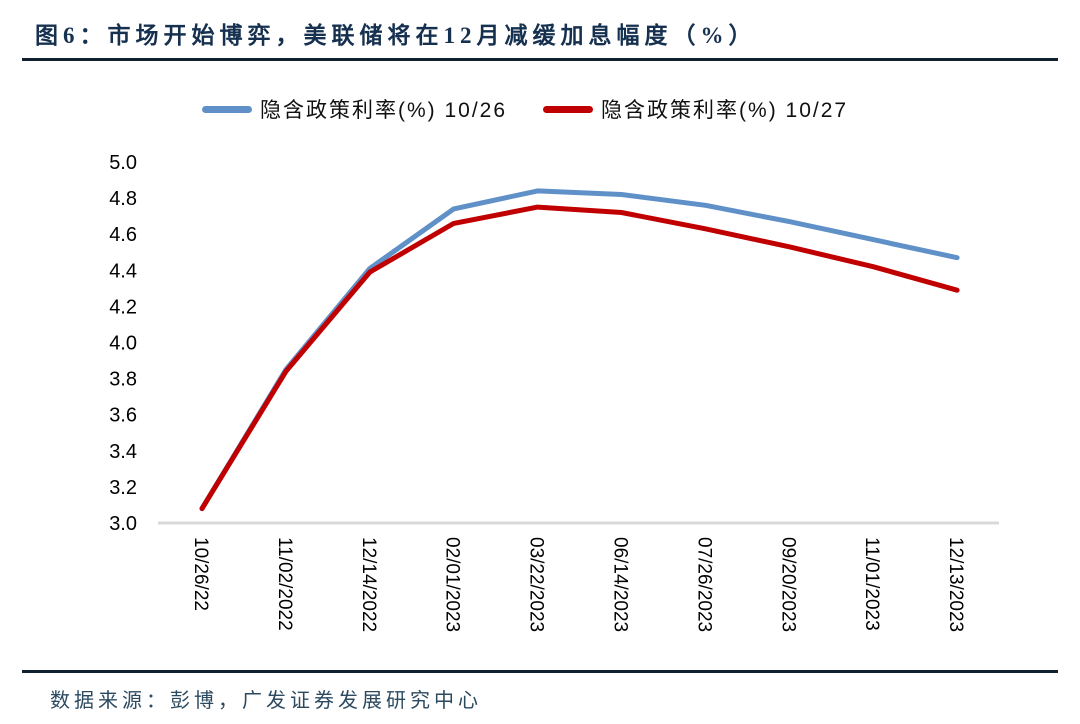  Describe the element at coordinates (540, 671) in the screenshot. I see `footer-divider` at that location.